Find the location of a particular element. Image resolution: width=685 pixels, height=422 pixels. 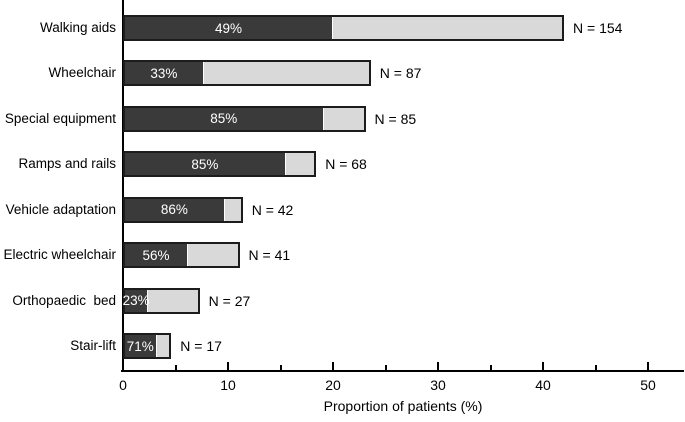

stacked-bar: 86% is located at coordinates (183, 209).